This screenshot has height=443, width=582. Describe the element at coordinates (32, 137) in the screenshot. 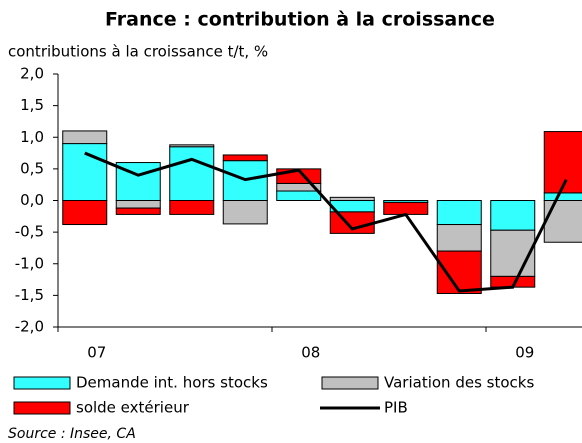

I see `y-tick-label: 1,0` at that location.